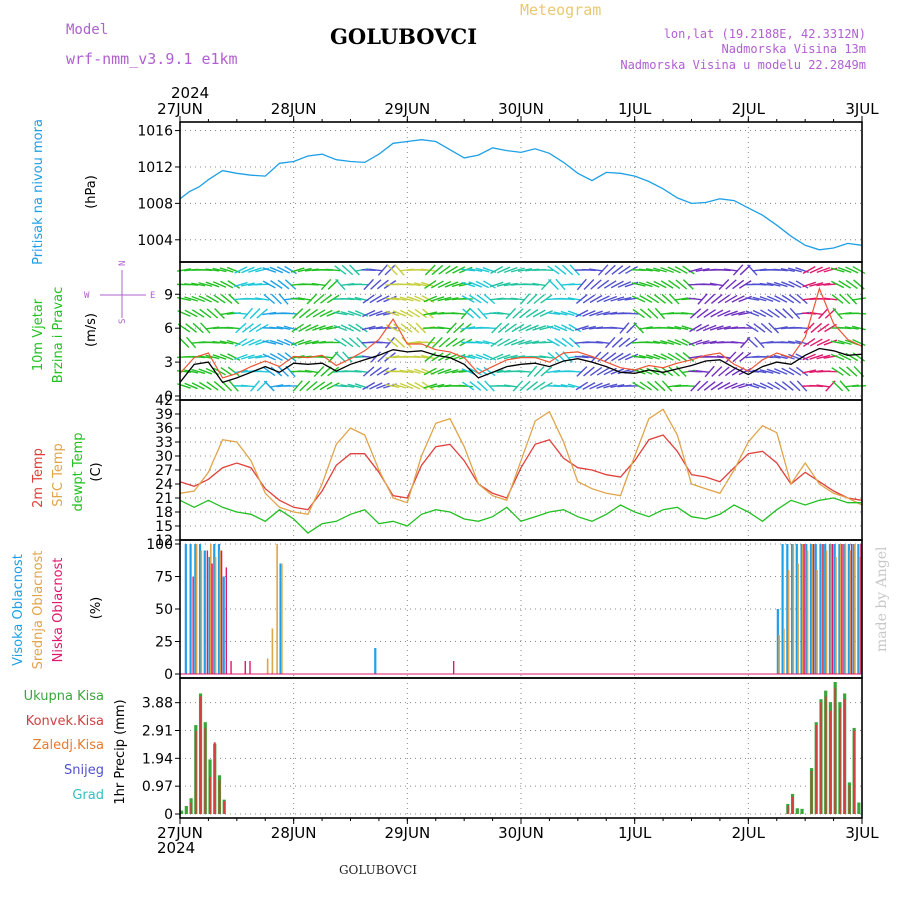 The width and height of the screenshot is (900, 900). Describe the element at coordinates (168, 675) in the screenshot. I see `clouds-ytick-label: 0` at that location.